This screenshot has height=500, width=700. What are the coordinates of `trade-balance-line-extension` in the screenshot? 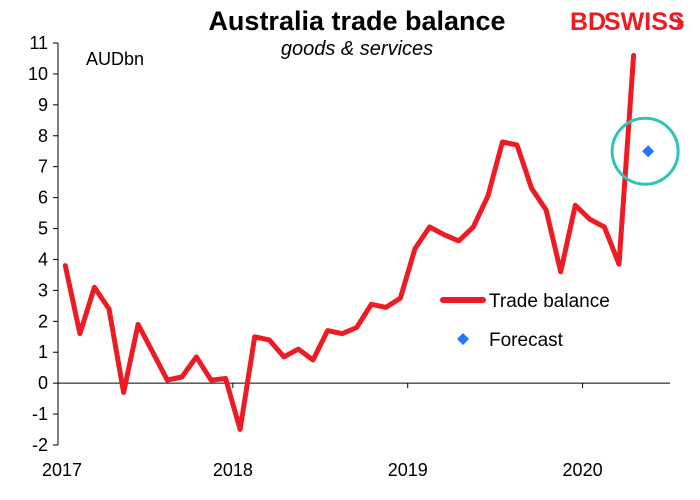 It's located at (626, 159).